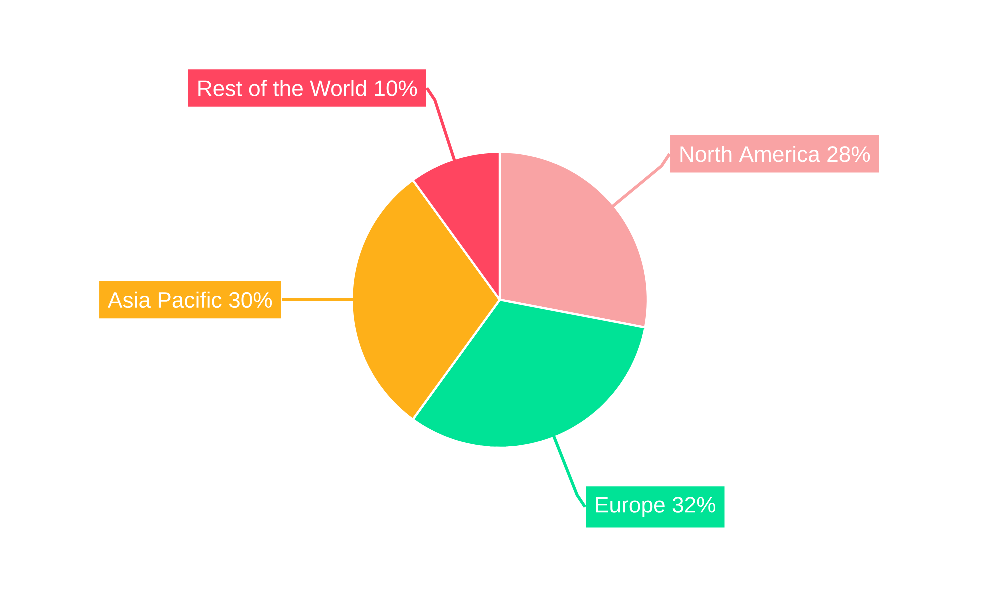  I want to click on data-label: 30%, so click(250, 300).